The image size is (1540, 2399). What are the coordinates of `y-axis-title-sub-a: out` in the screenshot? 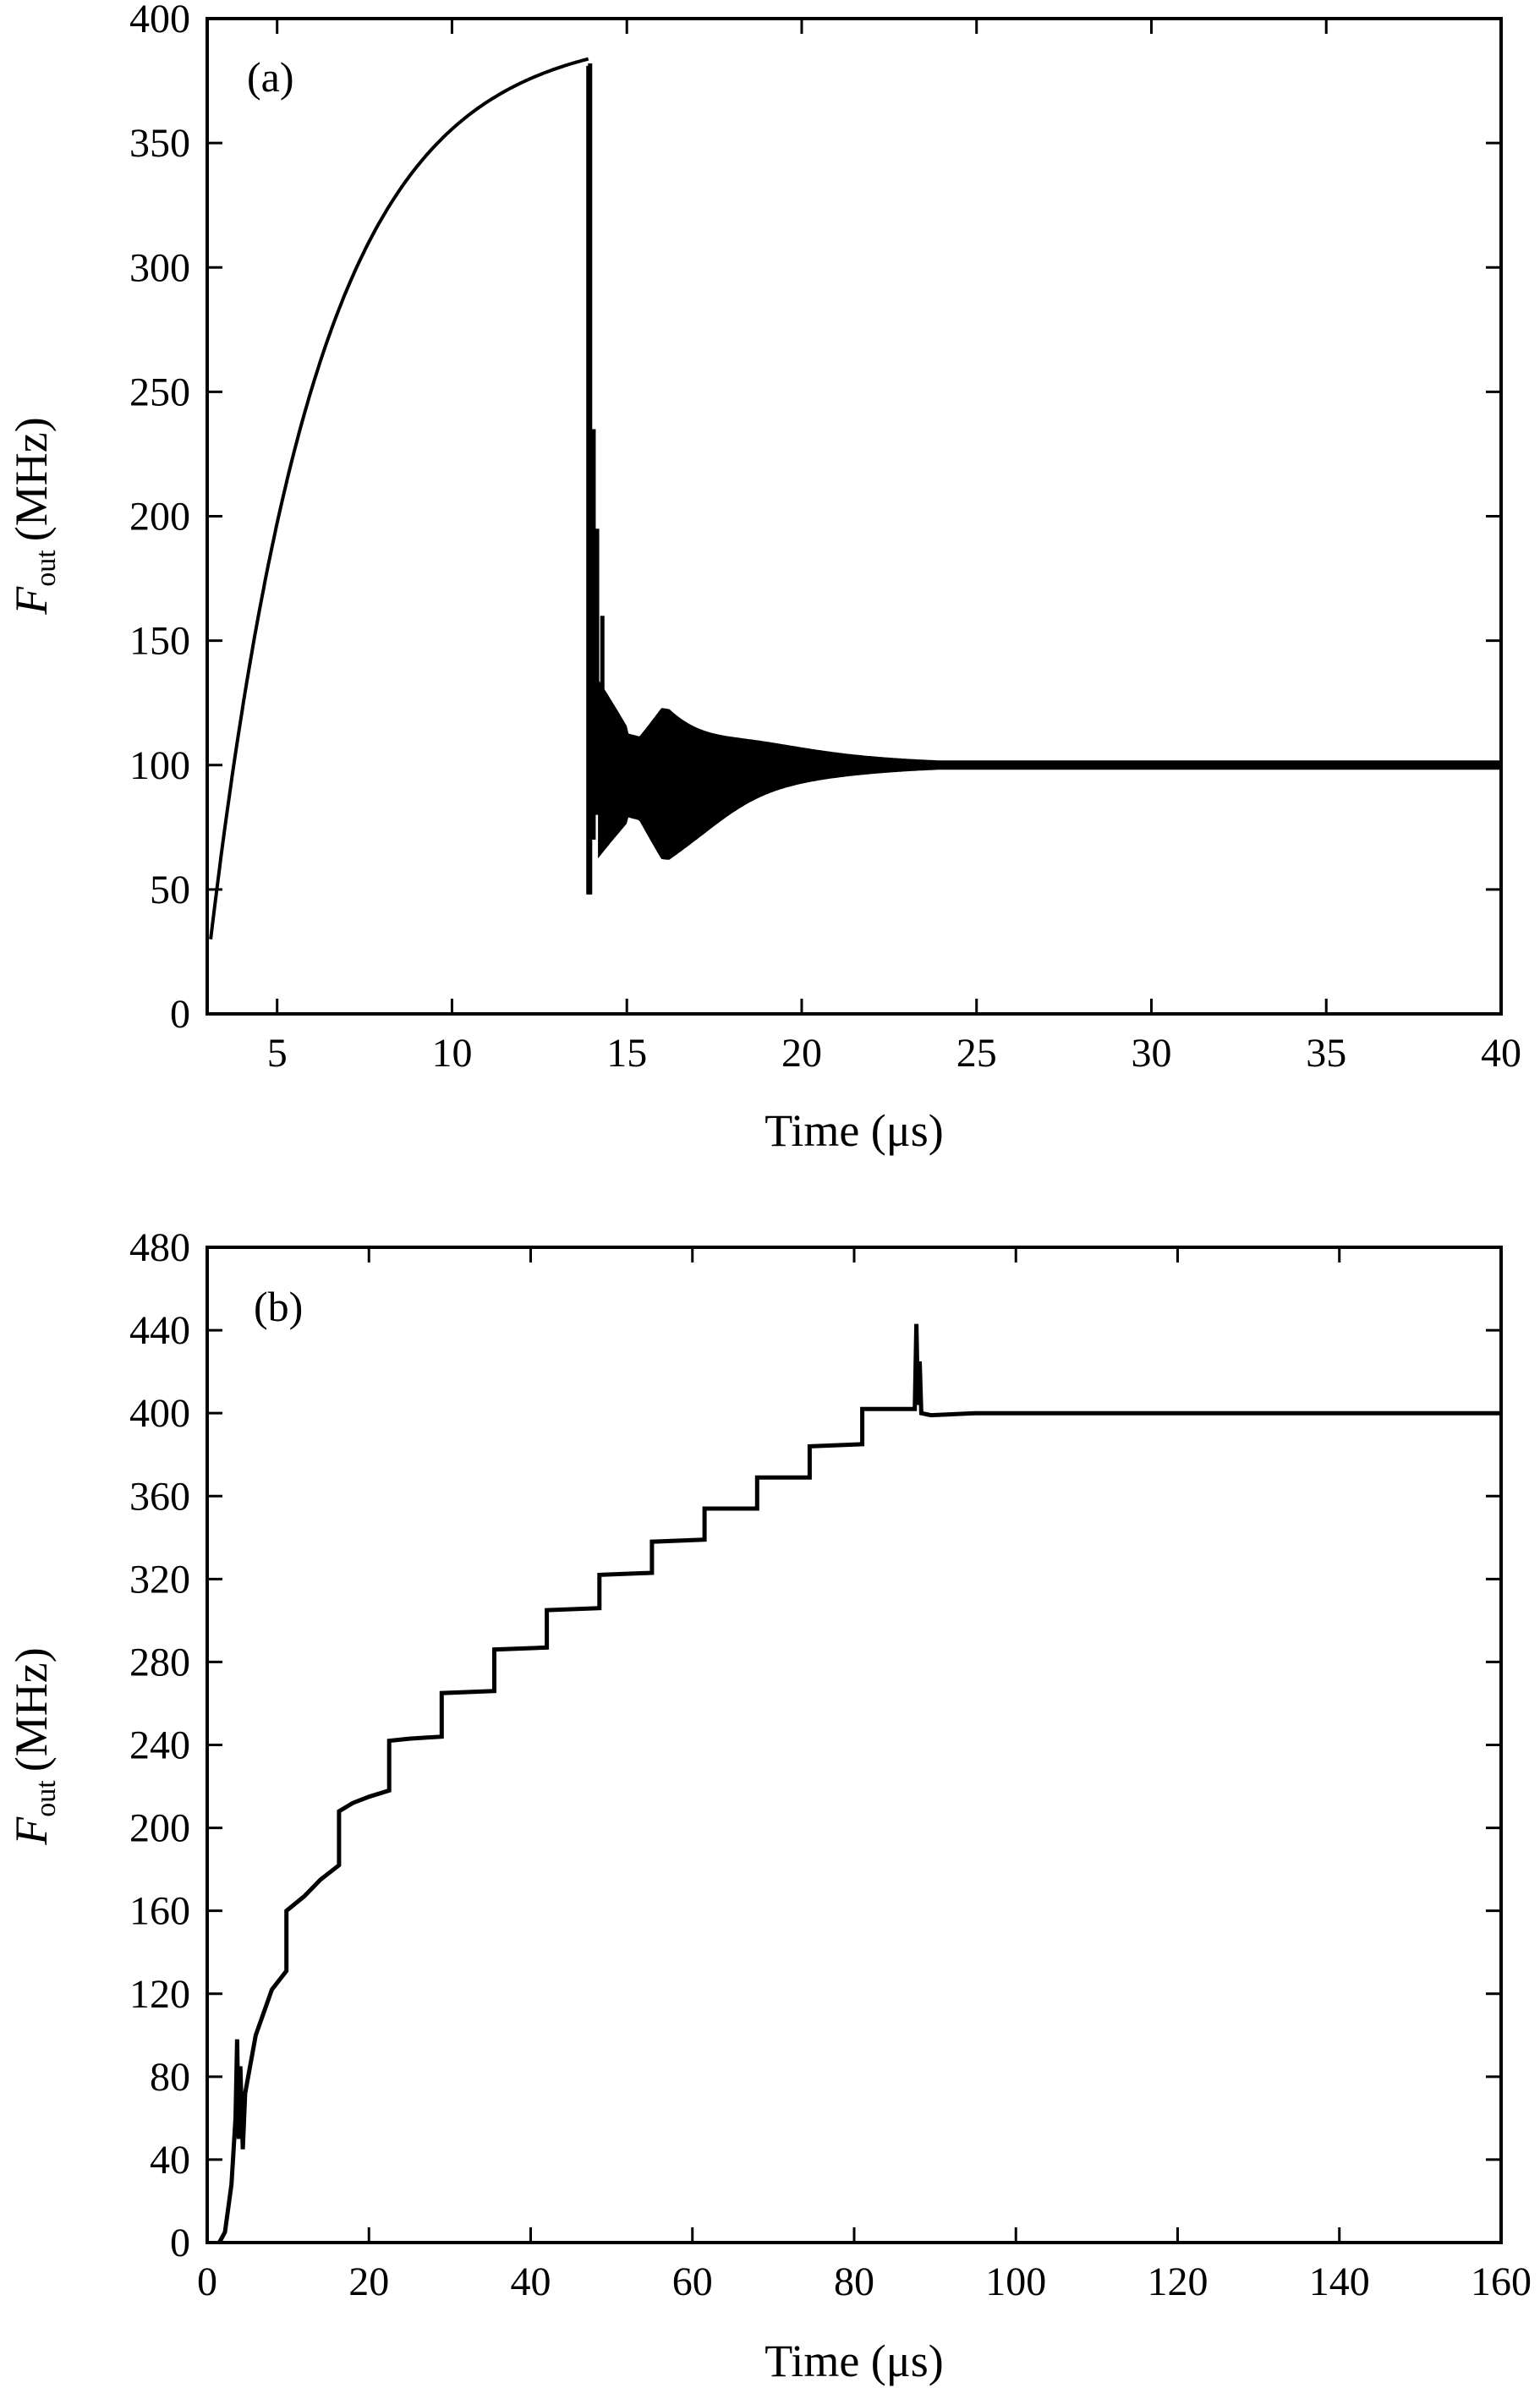 It's located at (46, 569).